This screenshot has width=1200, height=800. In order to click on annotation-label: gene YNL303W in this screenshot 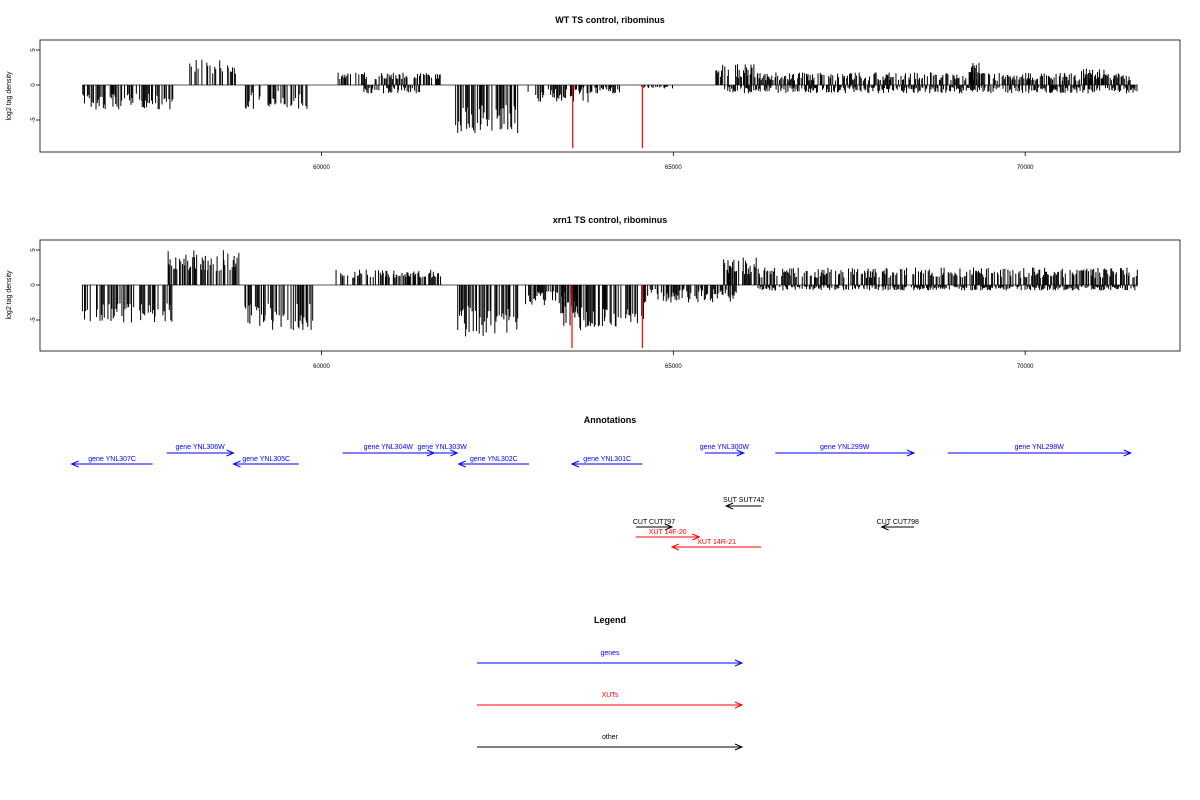, I will do `click(443, 447)`.